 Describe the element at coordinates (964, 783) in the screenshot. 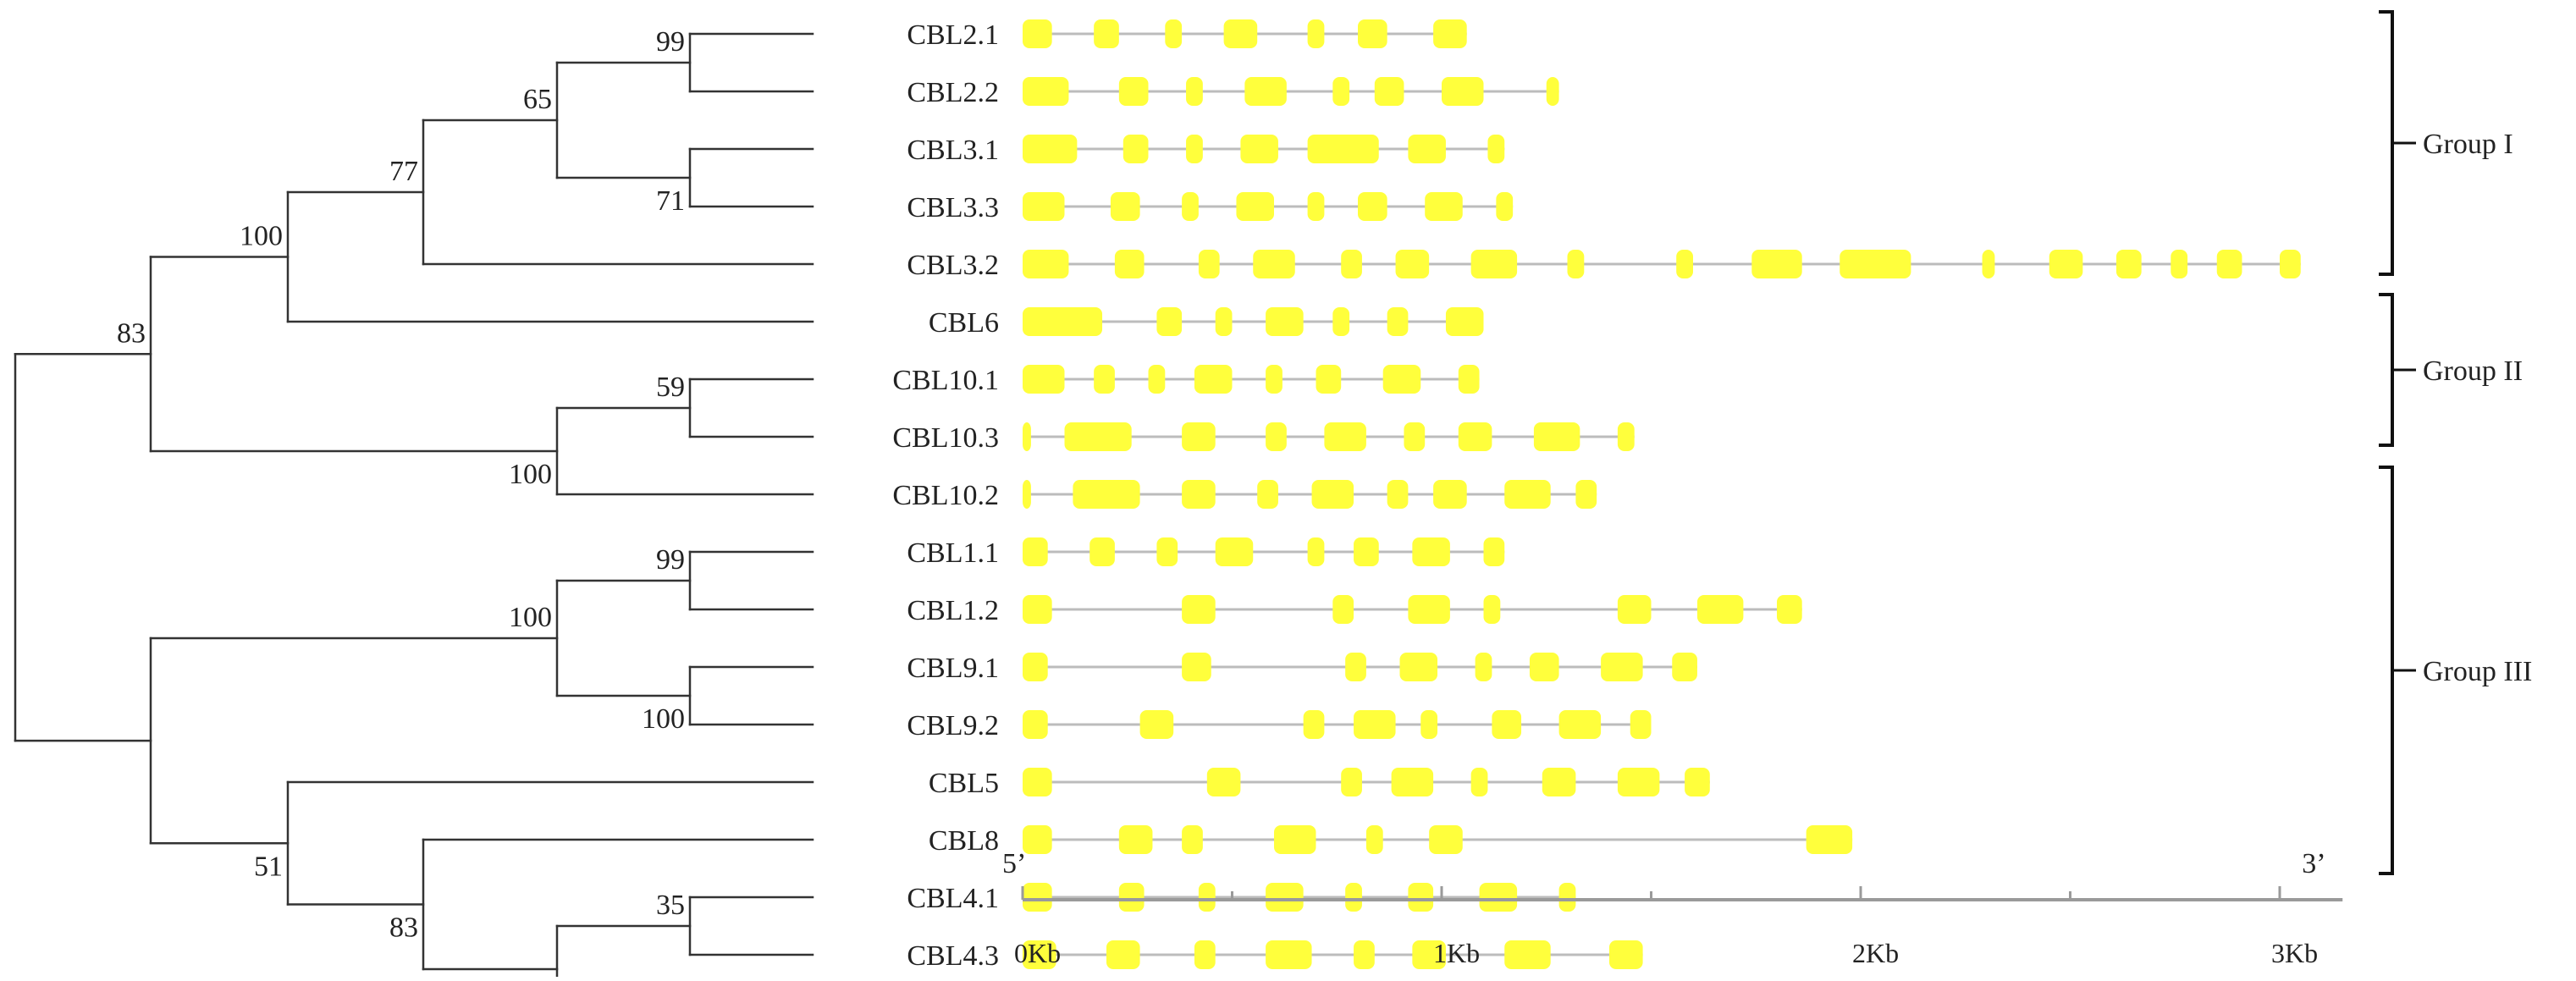

I see `gene-label-cbl5: CBL5` at that location.